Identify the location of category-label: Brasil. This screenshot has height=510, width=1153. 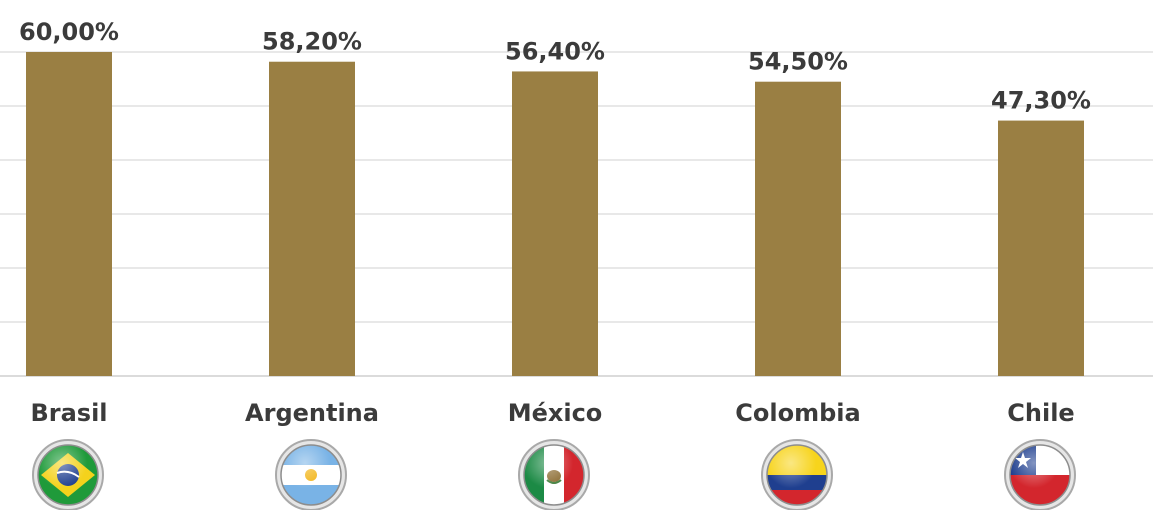
(68, 413).